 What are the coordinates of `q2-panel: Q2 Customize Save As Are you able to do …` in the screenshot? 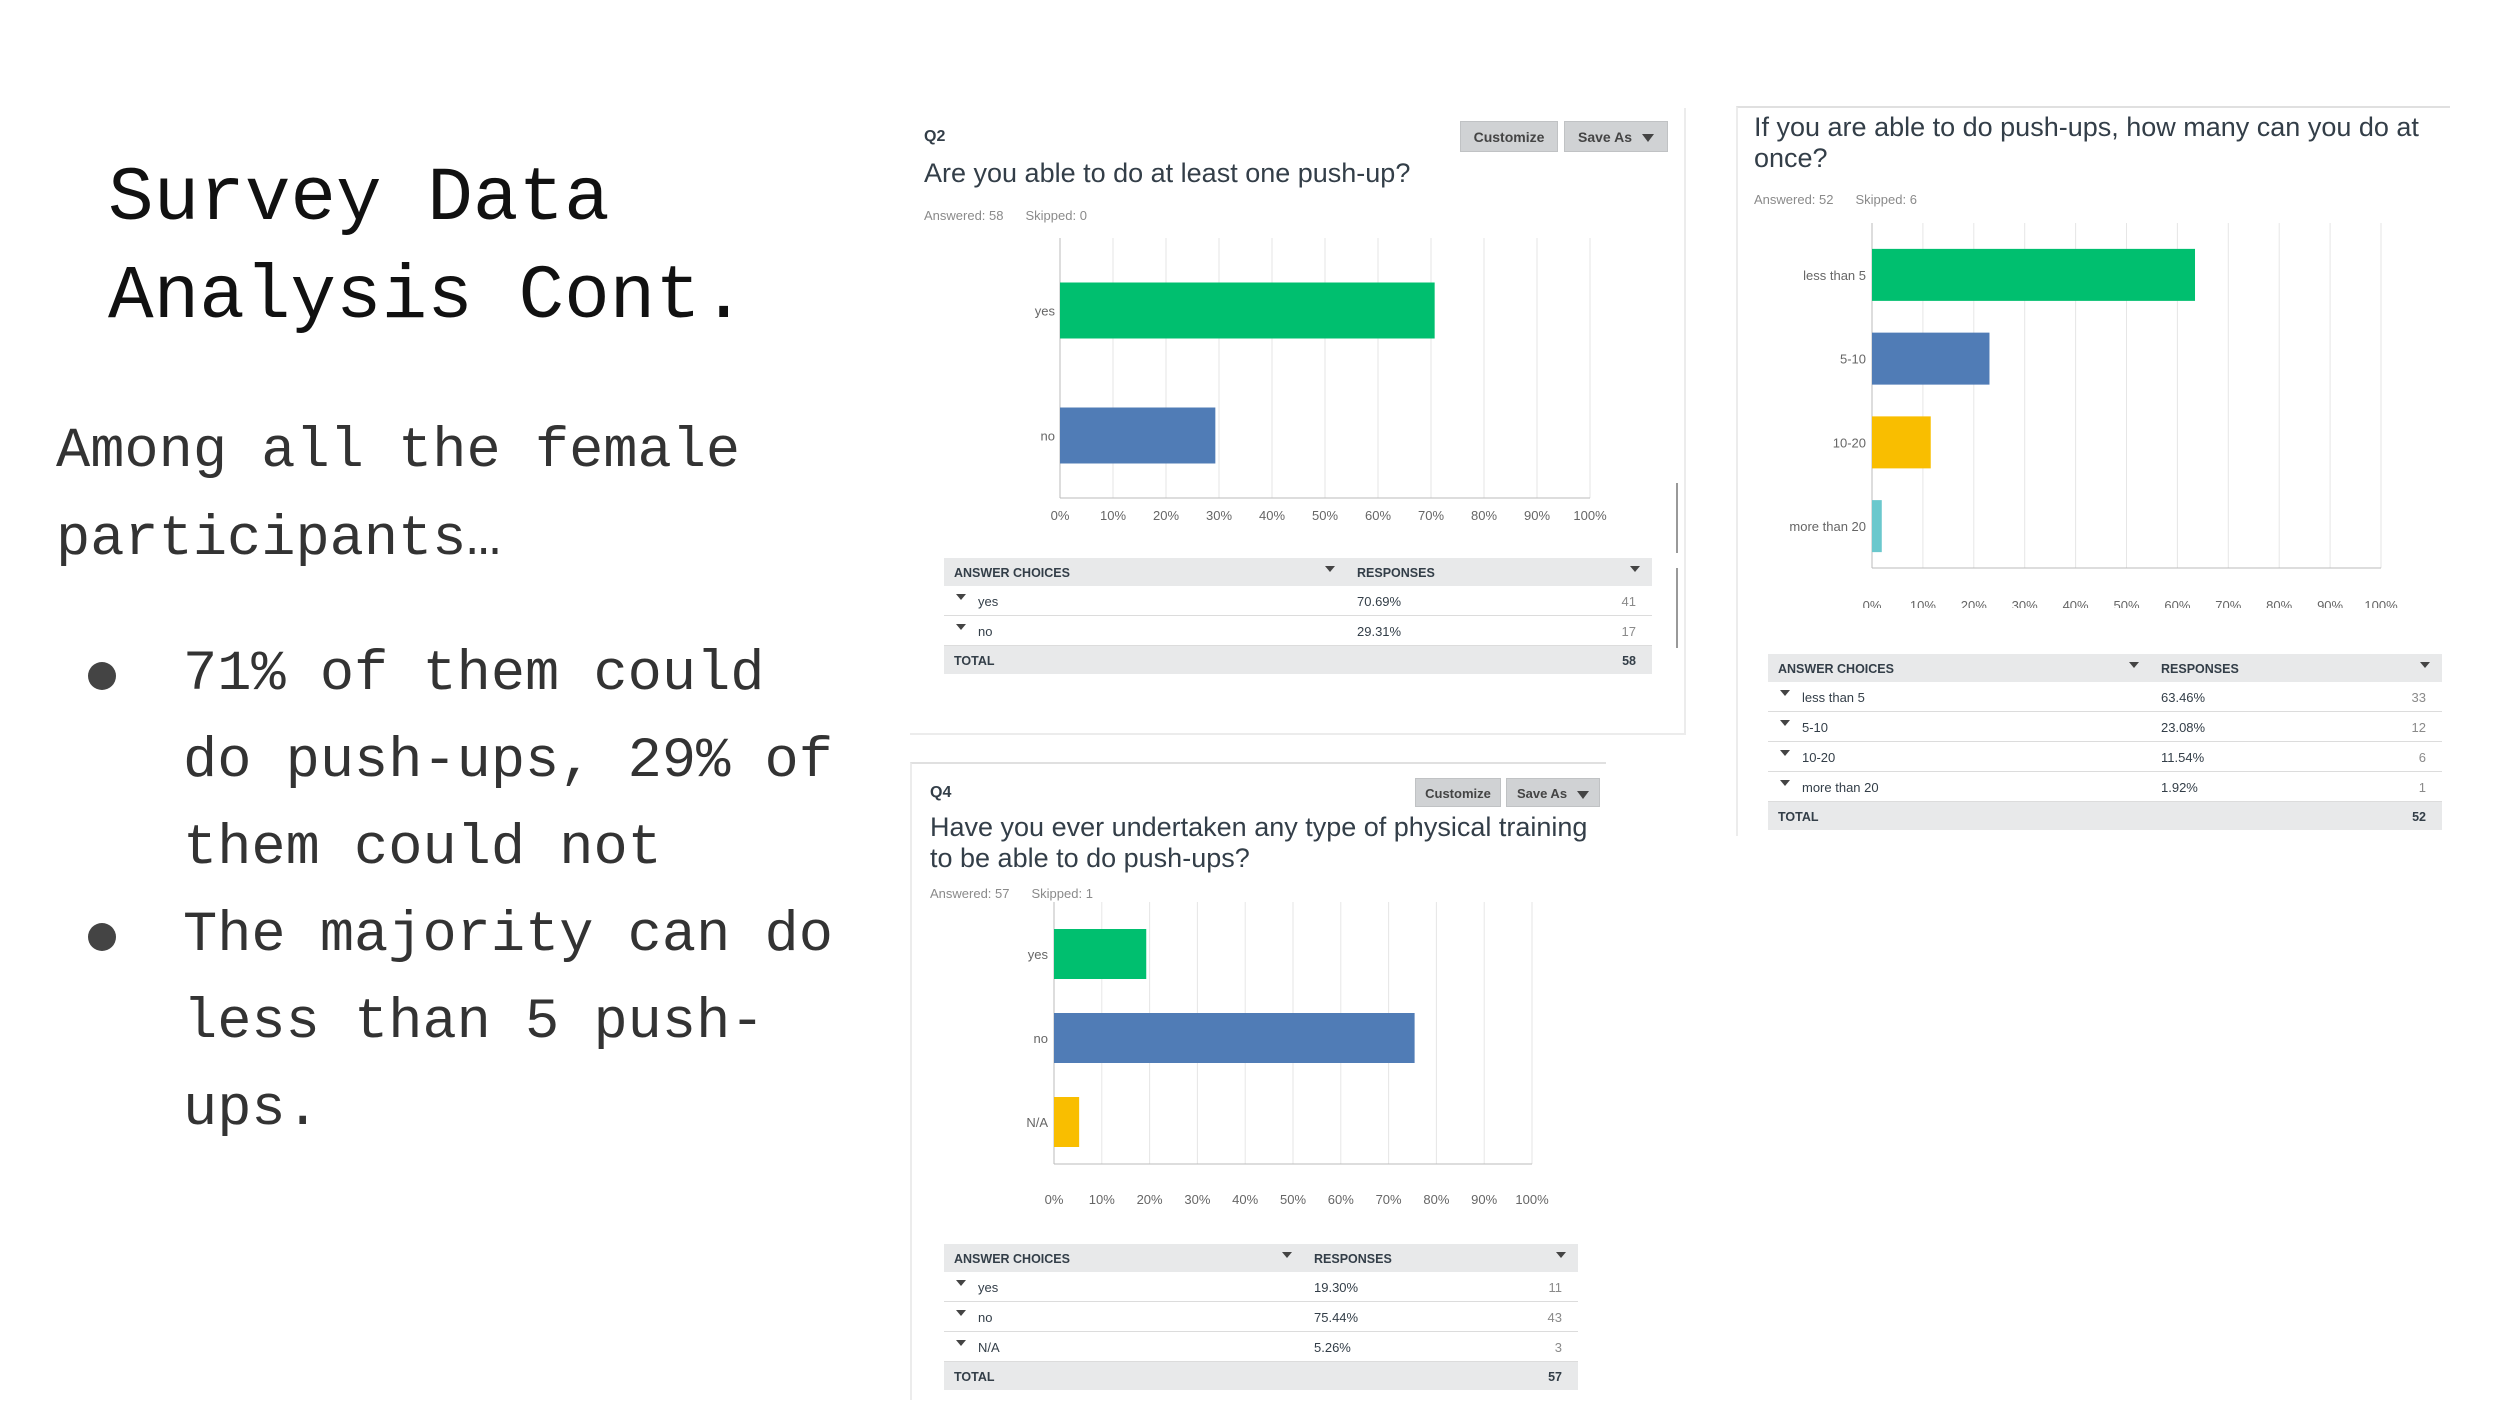 It's located at (1298, 421).